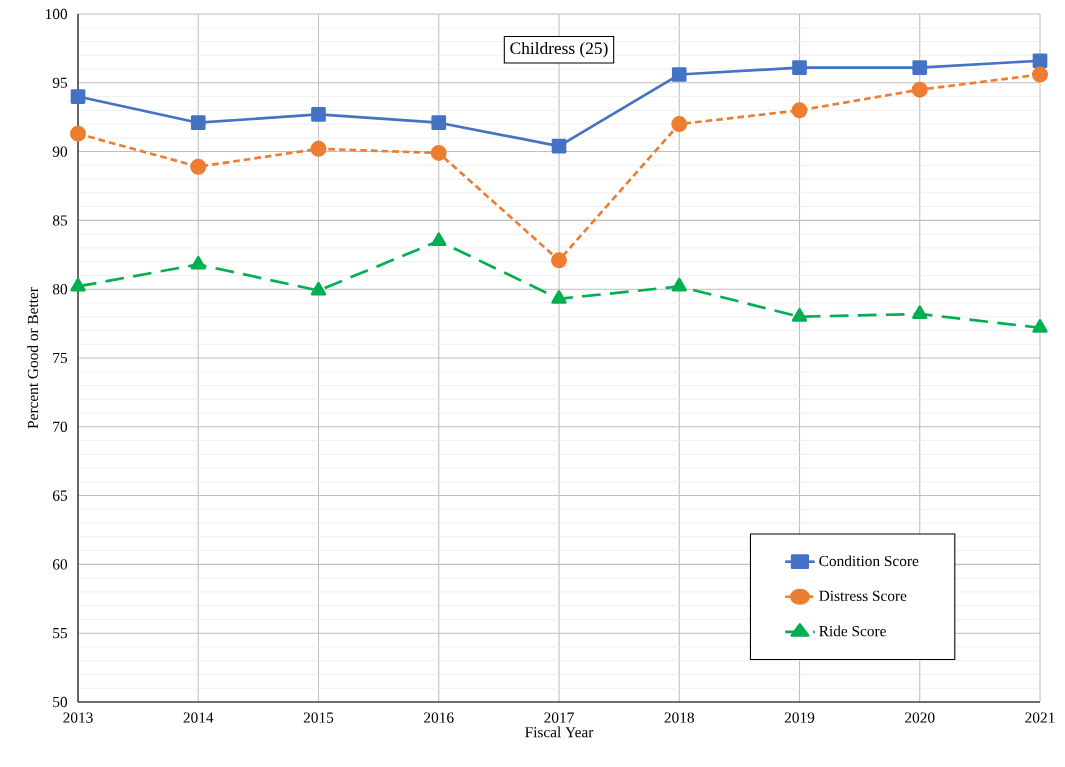 The image size is (1065, 767). What do you see at coordinates (60, 82) in the screenshot?
I see `y-tick-label: 95` at bounding box center [60, 82].